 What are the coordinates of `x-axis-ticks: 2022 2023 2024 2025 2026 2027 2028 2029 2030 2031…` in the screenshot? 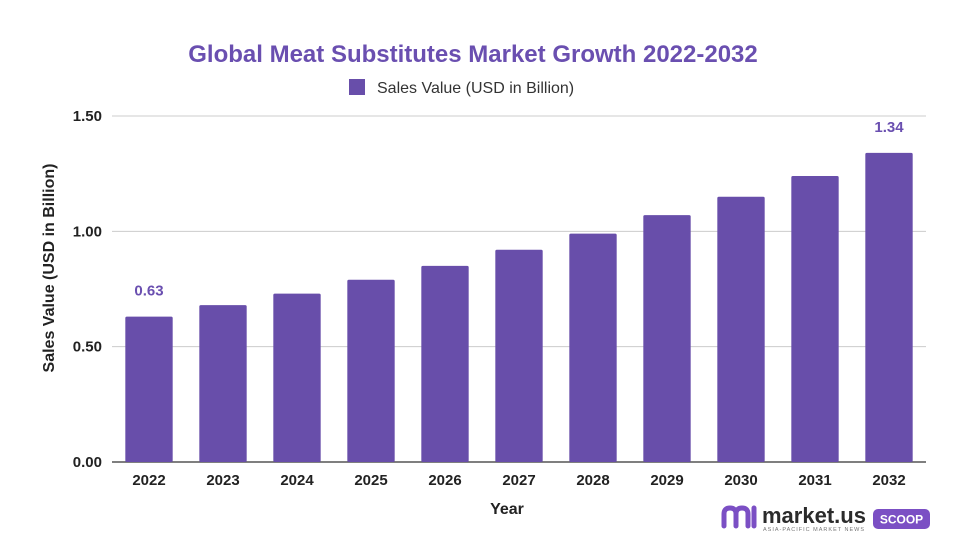 It's located at (518, 480).